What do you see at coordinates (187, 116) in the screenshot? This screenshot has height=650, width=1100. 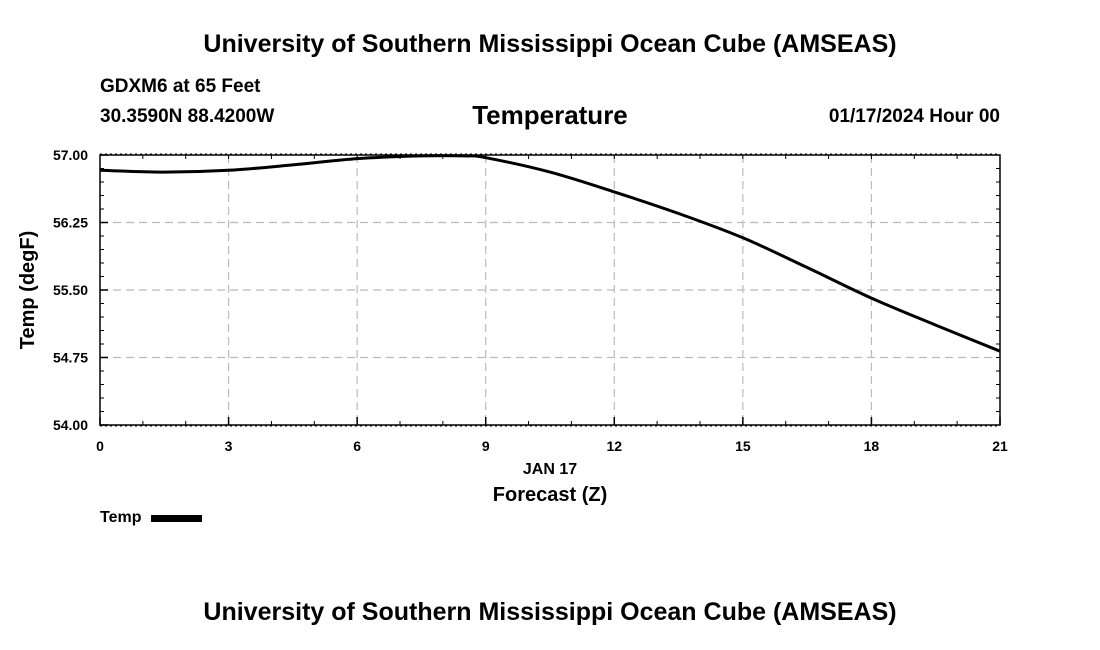 I see `station-coordinates: 30.3590N 88.4200W` at bounding box center [187, 116].